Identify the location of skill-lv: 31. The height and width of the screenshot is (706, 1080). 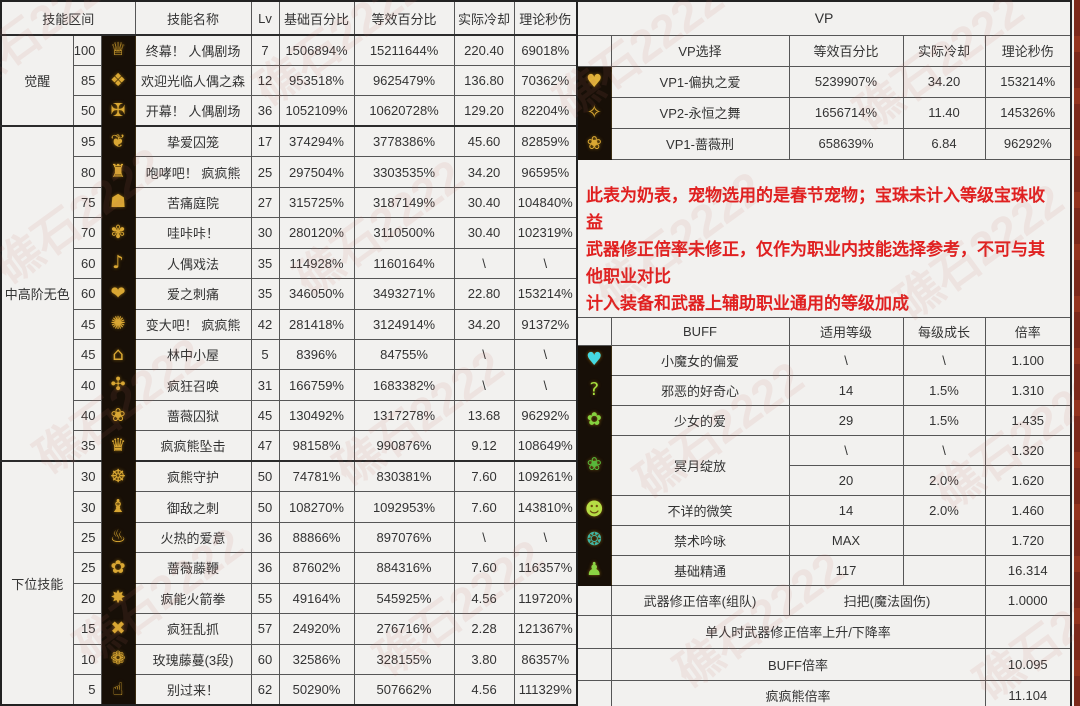
(265, 385).